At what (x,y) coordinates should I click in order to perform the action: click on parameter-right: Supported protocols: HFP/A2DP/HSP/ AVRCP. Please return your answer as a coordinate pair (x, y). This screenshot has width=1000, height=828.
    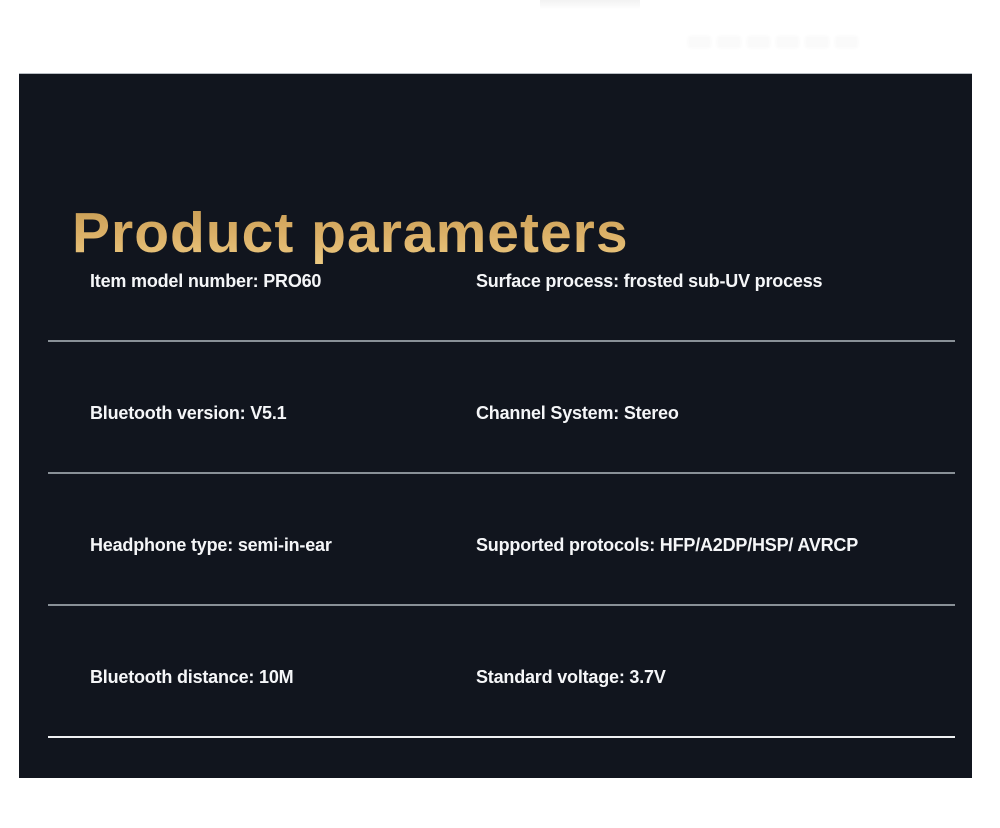
    Looking at the image, I should click on (667, 545).